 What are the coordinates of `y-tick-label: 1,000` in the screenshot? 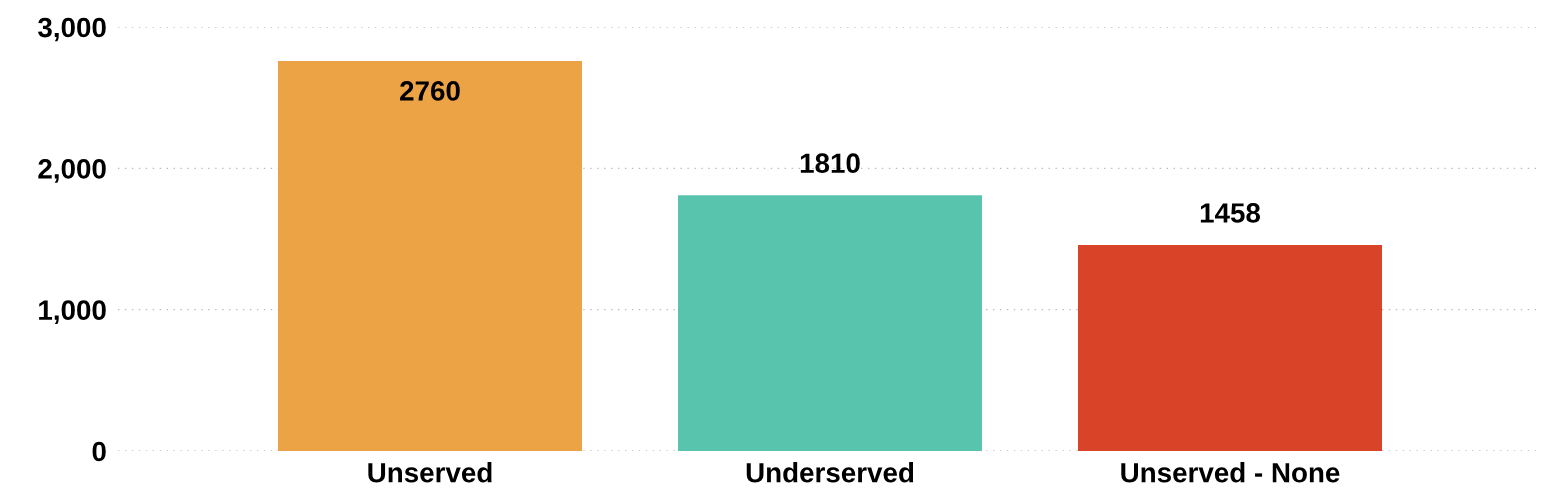 It's located at (72, 312).